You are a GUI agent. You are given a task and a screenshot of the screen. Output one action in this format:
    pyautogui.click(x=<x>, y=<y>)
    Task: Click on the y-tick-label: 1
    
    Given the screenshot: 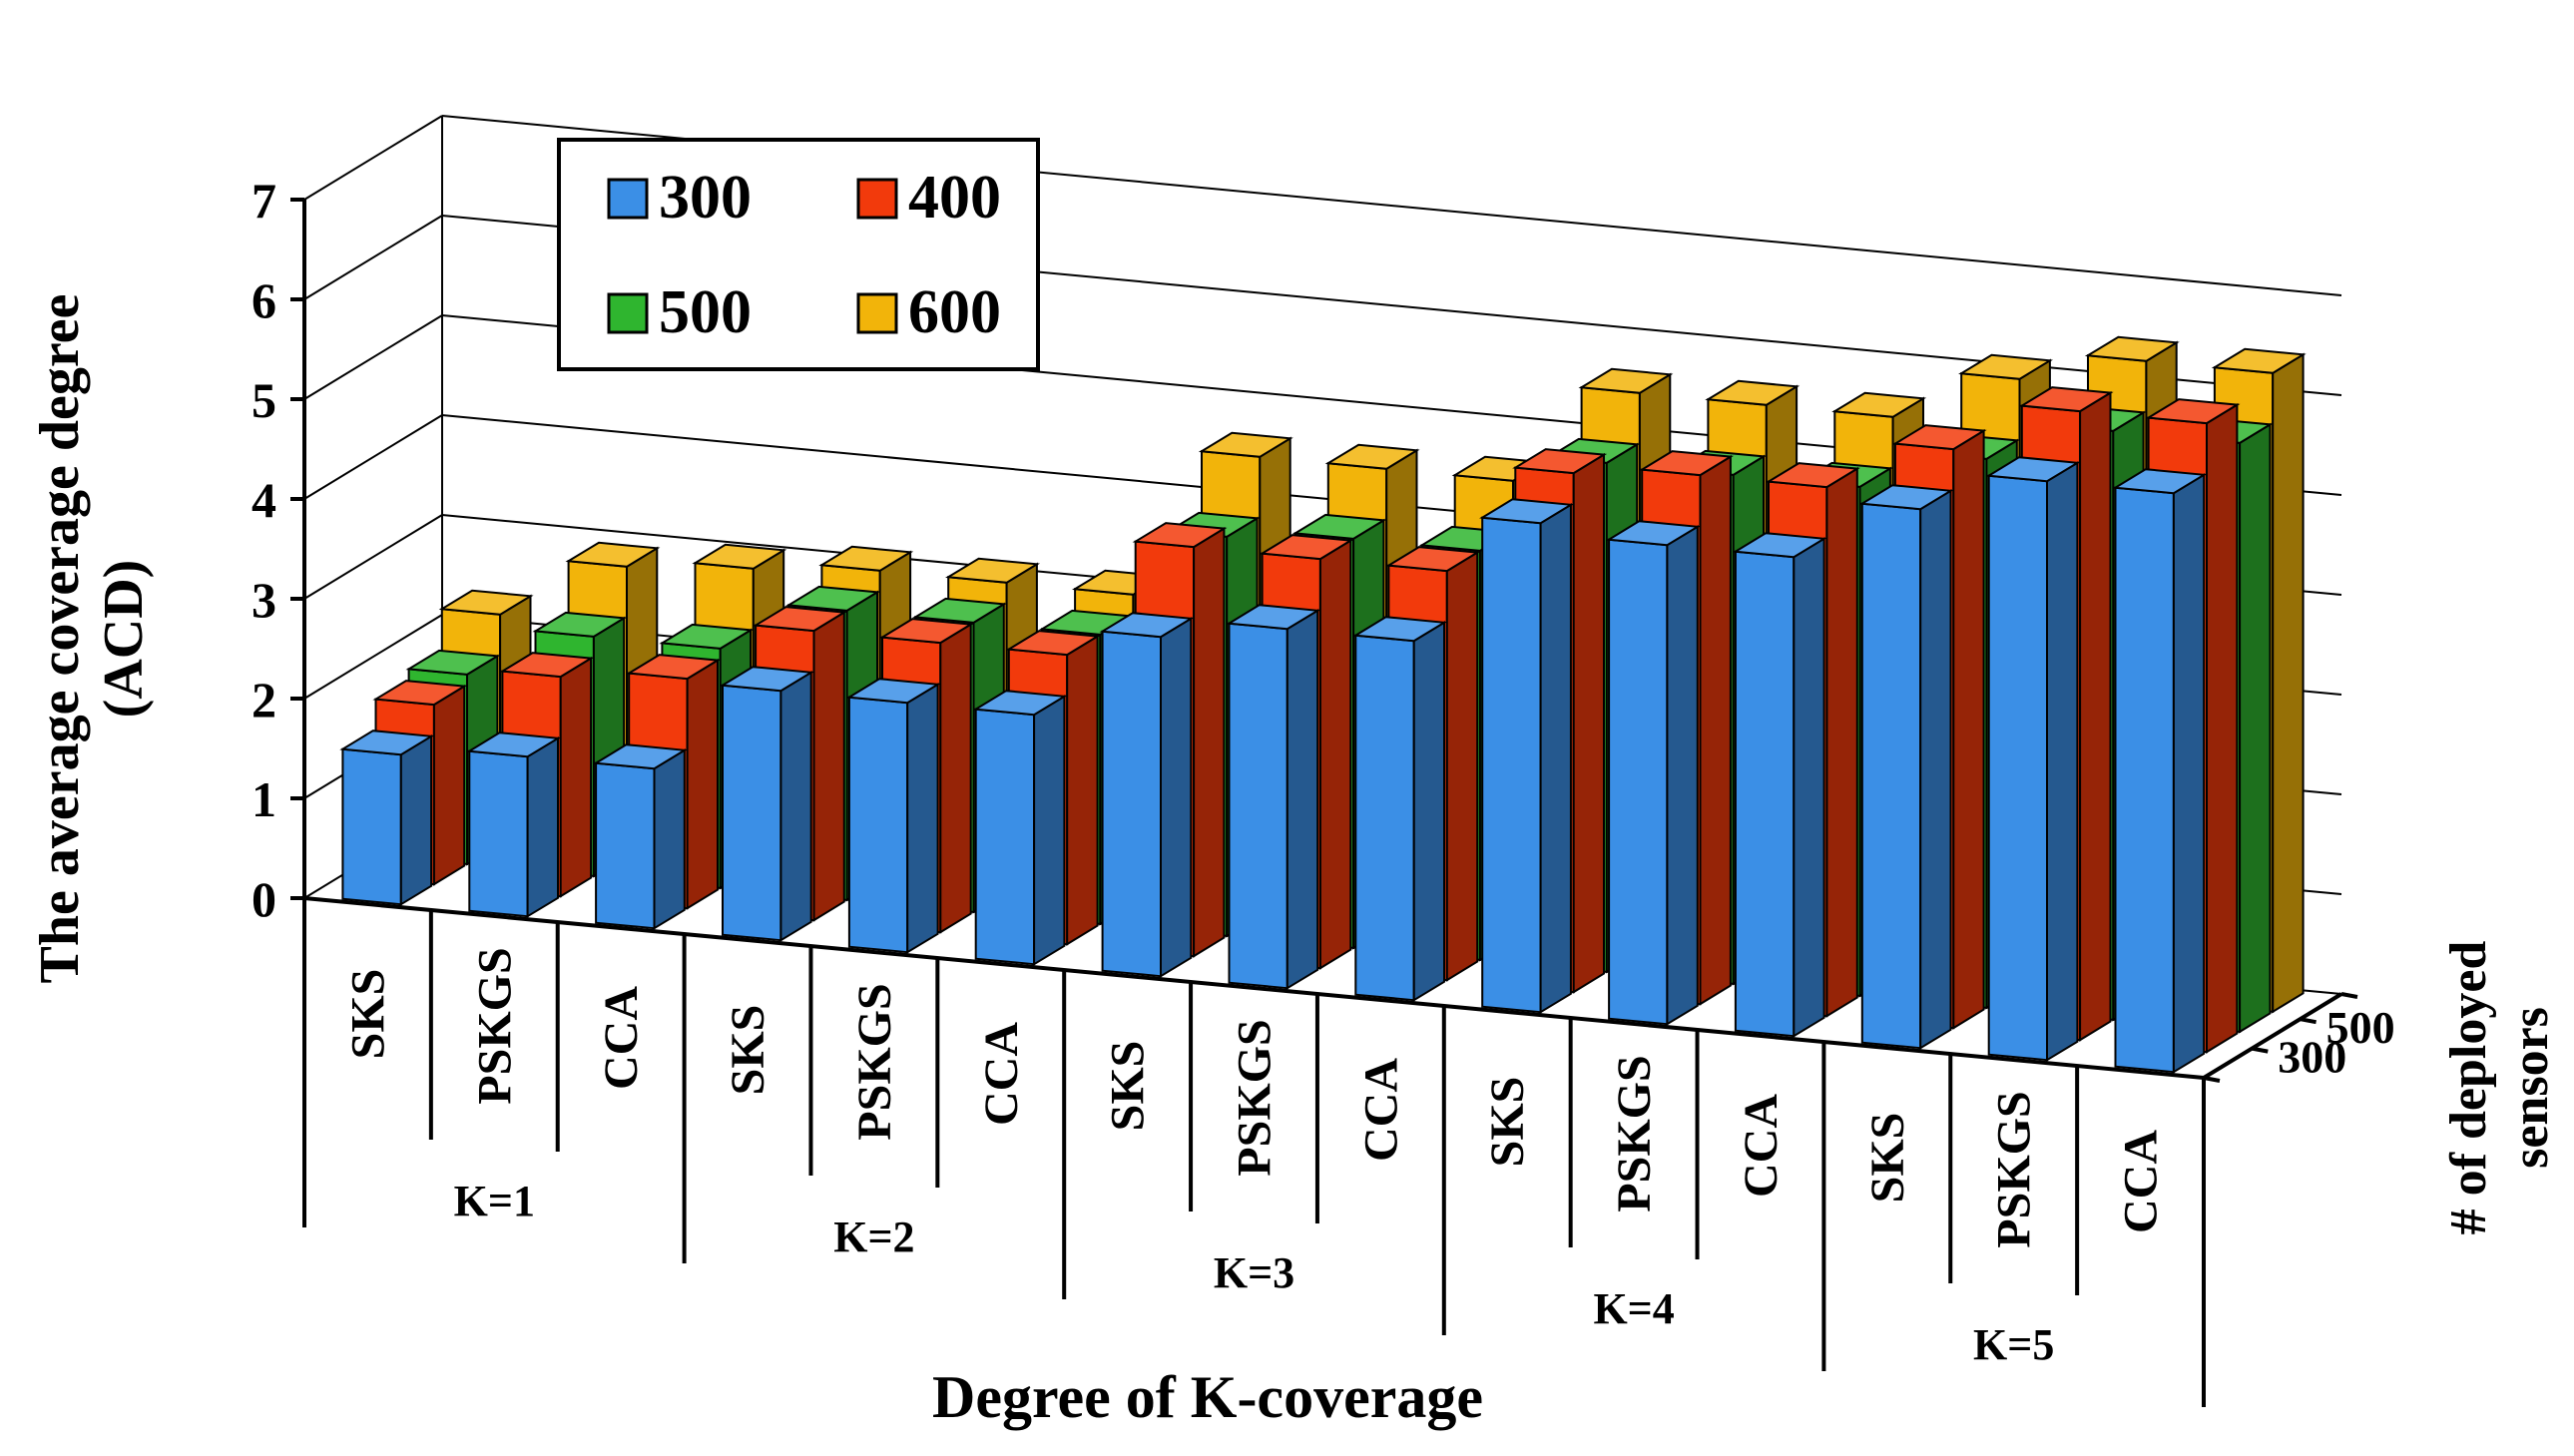 What is the action you would take?
    pyautogui.click(x=264, y=799)
    